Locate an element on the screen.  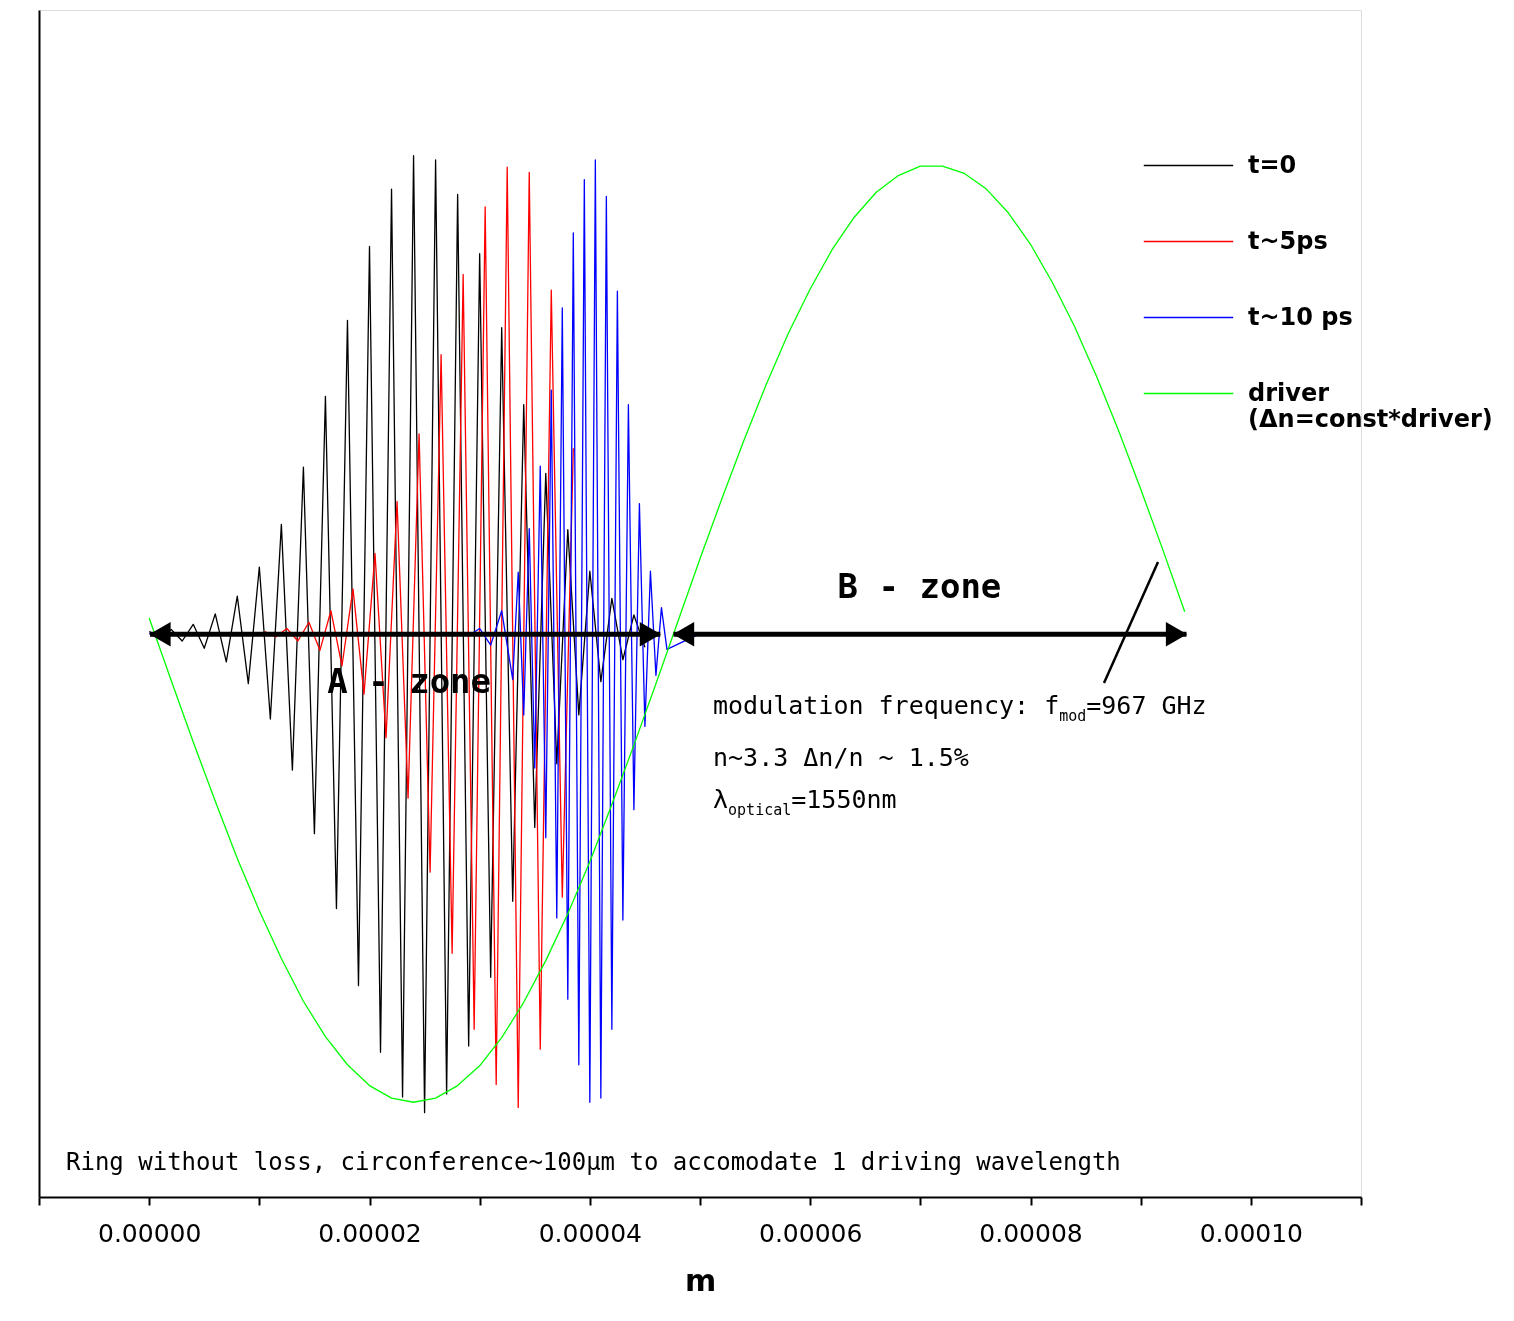
x-tick-label: 0.00002 is located at coordinates (370, 1233).